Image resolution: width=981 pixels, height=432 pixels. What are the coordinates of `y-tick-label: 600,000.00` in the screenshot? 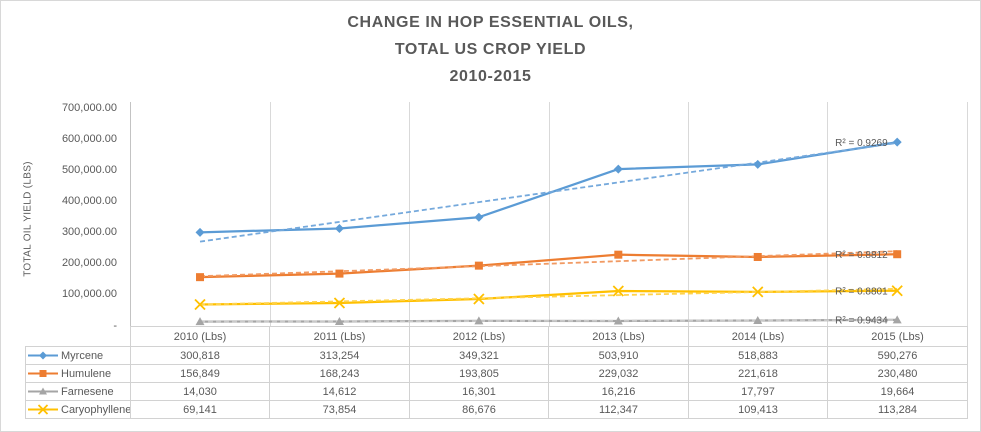 It's located at (89, 138).